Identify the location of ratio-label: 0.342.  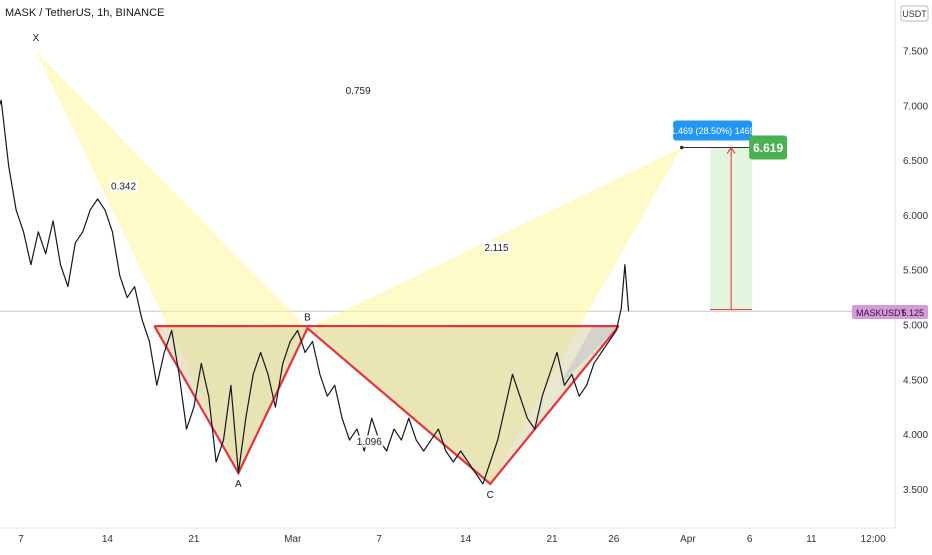
(123, 187).